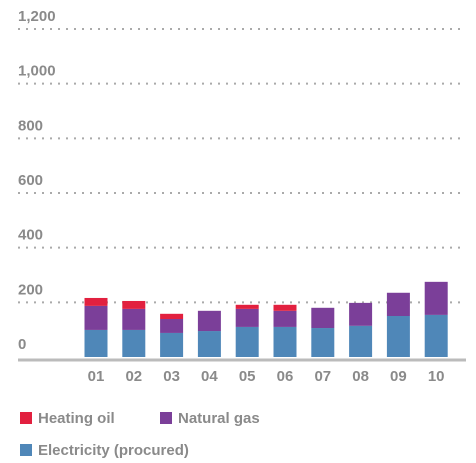 This screenshot has width=476, height=463. Describe the element at coordinates (30, 289) in the screenshot. I see `y-tick-label: 200` at that location.